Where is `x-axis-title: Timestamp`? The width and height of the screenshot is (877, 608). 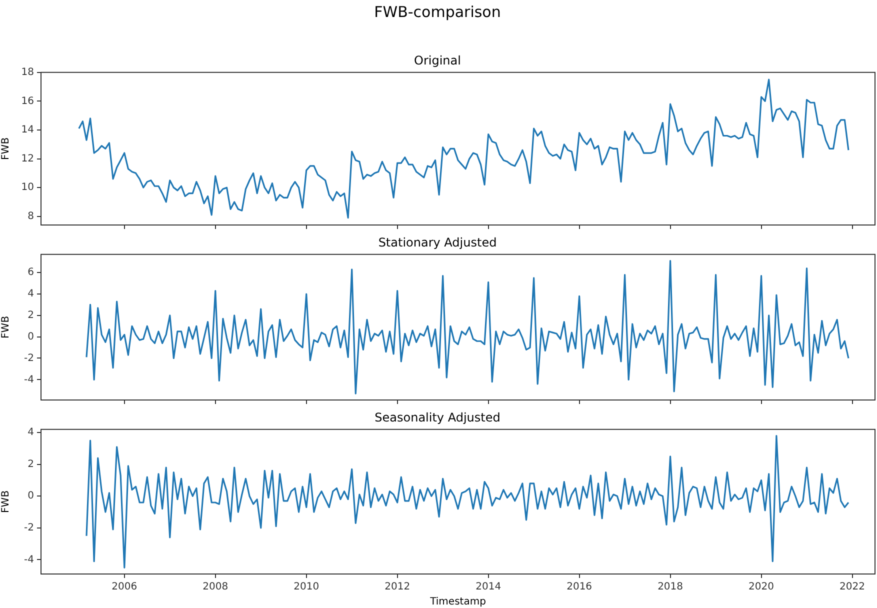 x-axis-title: Timestamp is located at coordinates (457, 602).